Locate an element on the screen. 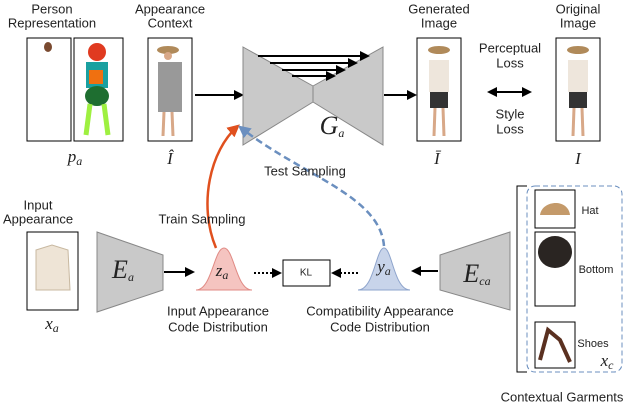 The image size is (626, 410). label: Style is located at coordinates (510, 113).